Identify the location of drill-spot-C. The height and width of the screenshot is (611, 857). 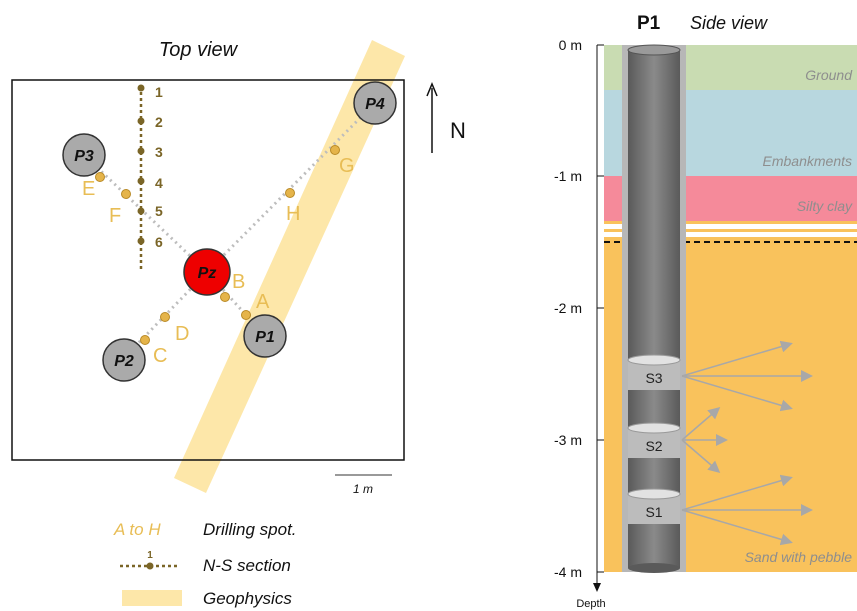
(145, 340).